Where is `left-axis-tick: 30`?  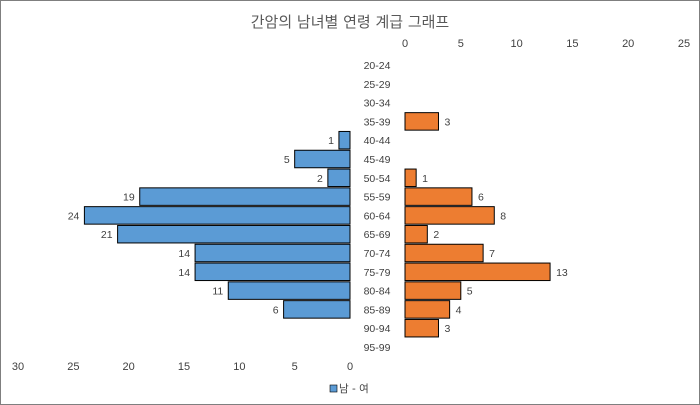
left-axis-tick: 30 is located at coordinates (18, 367).